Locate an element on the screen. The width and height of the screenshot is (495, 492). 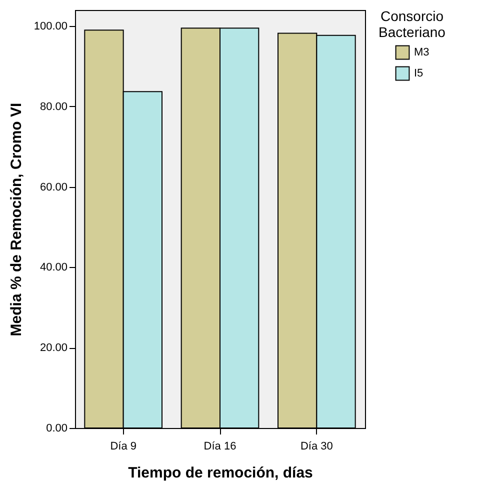
y-axis-title: Media % de Remoción, Cromo VI is located at coordinates (16, 219).